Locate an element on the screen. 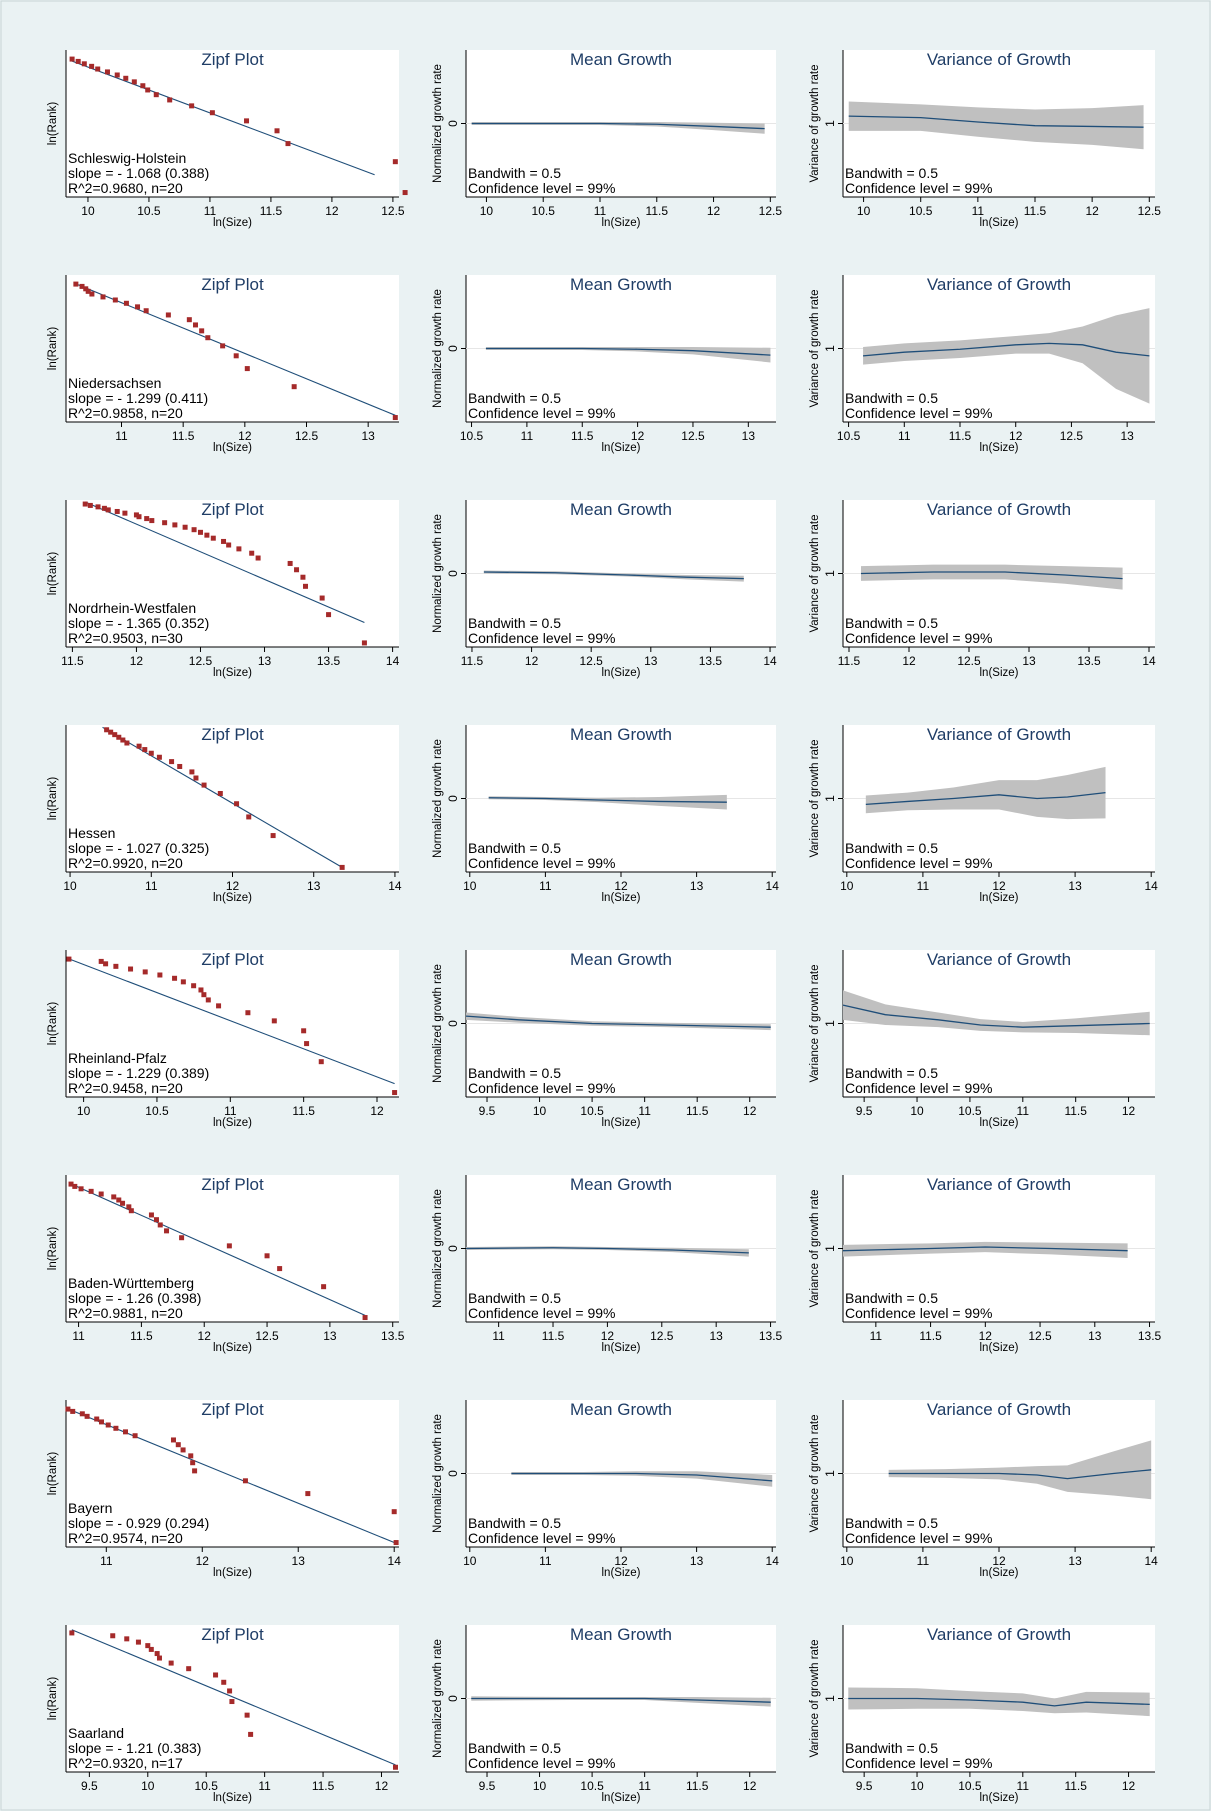  x-tick-label: 10 is located at coordinates (864, 211).